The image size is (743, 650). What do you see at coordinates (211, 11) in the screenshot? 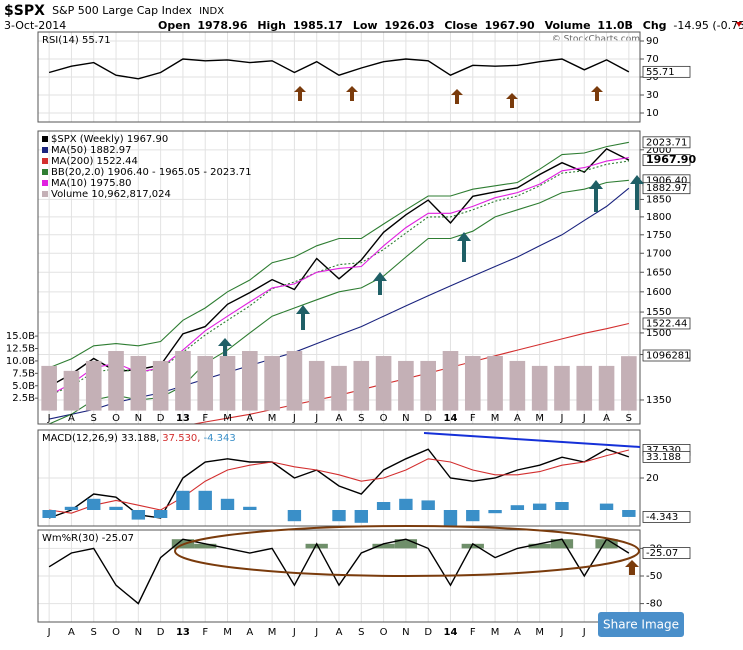
I see `exchange: INDX` at bounding box center [211, 11].